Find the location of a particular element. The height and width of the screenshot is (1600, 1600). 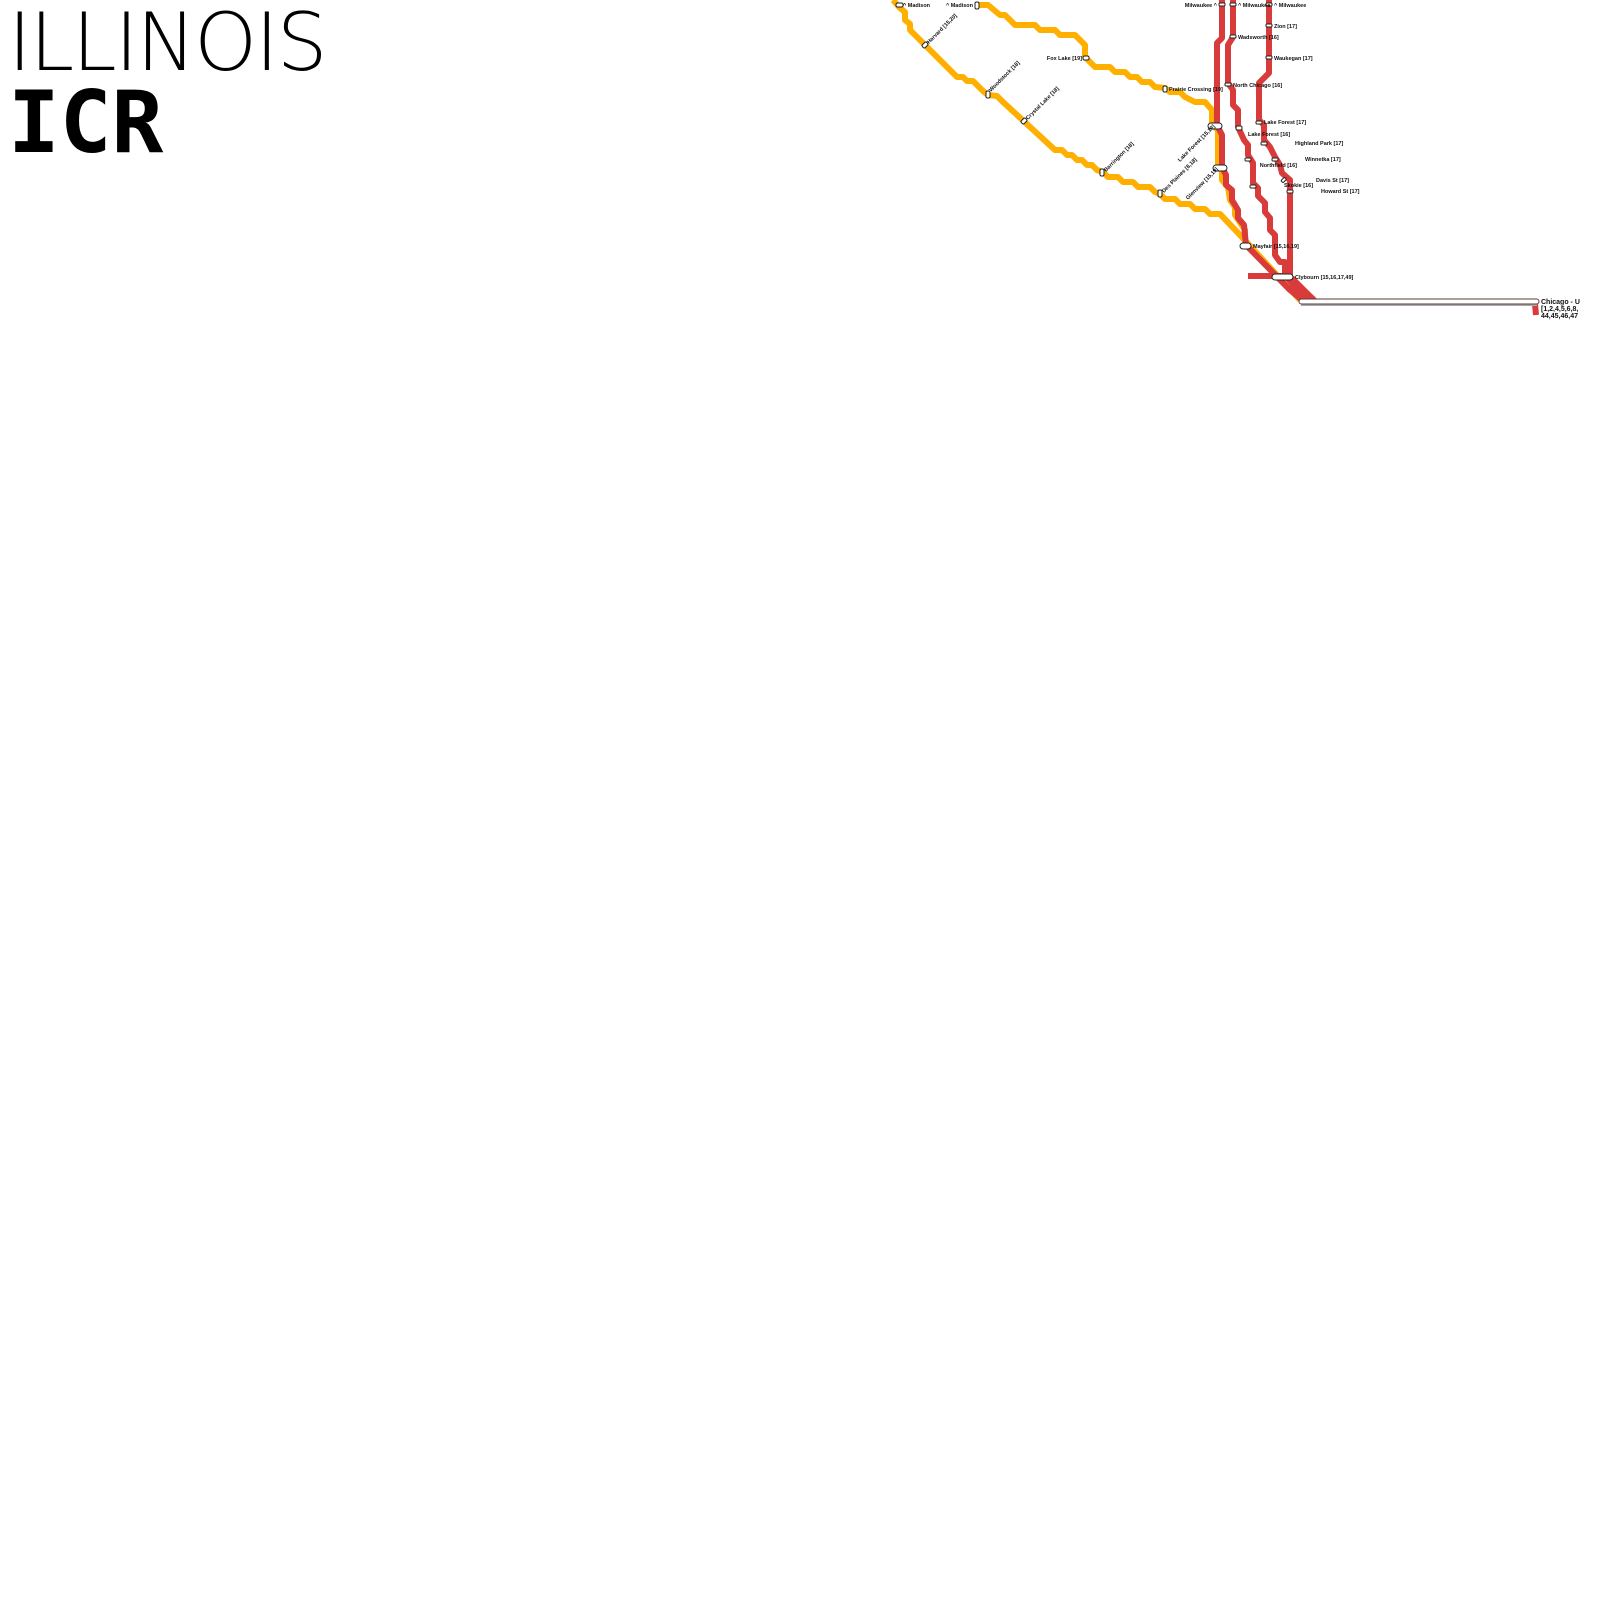

station-prairie-crossing is located at coordinates (1165, 89).